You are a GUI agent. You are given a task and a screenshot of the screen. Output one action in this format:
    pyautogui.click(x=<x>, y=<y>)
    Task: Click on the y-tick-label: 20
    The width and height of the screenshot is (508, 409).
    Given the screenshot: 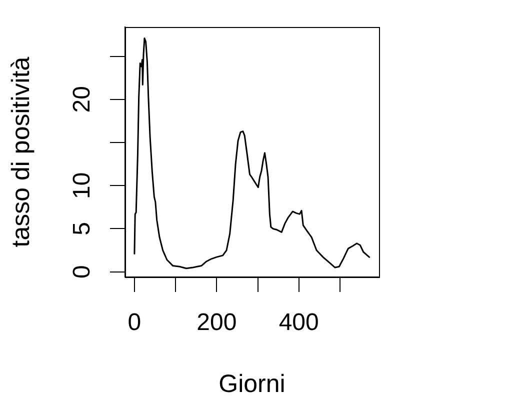 What is the action you would take?
    pyautogui.click(x=82, y=99)
    